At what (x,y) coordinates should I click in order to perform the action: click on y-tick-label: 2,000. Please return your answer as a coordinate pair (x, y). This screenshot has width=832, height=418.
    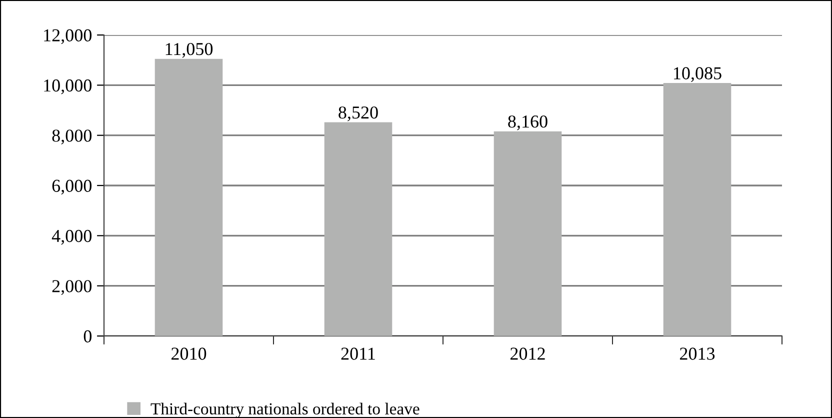
    Looking at the image, I should click on (72, 287).